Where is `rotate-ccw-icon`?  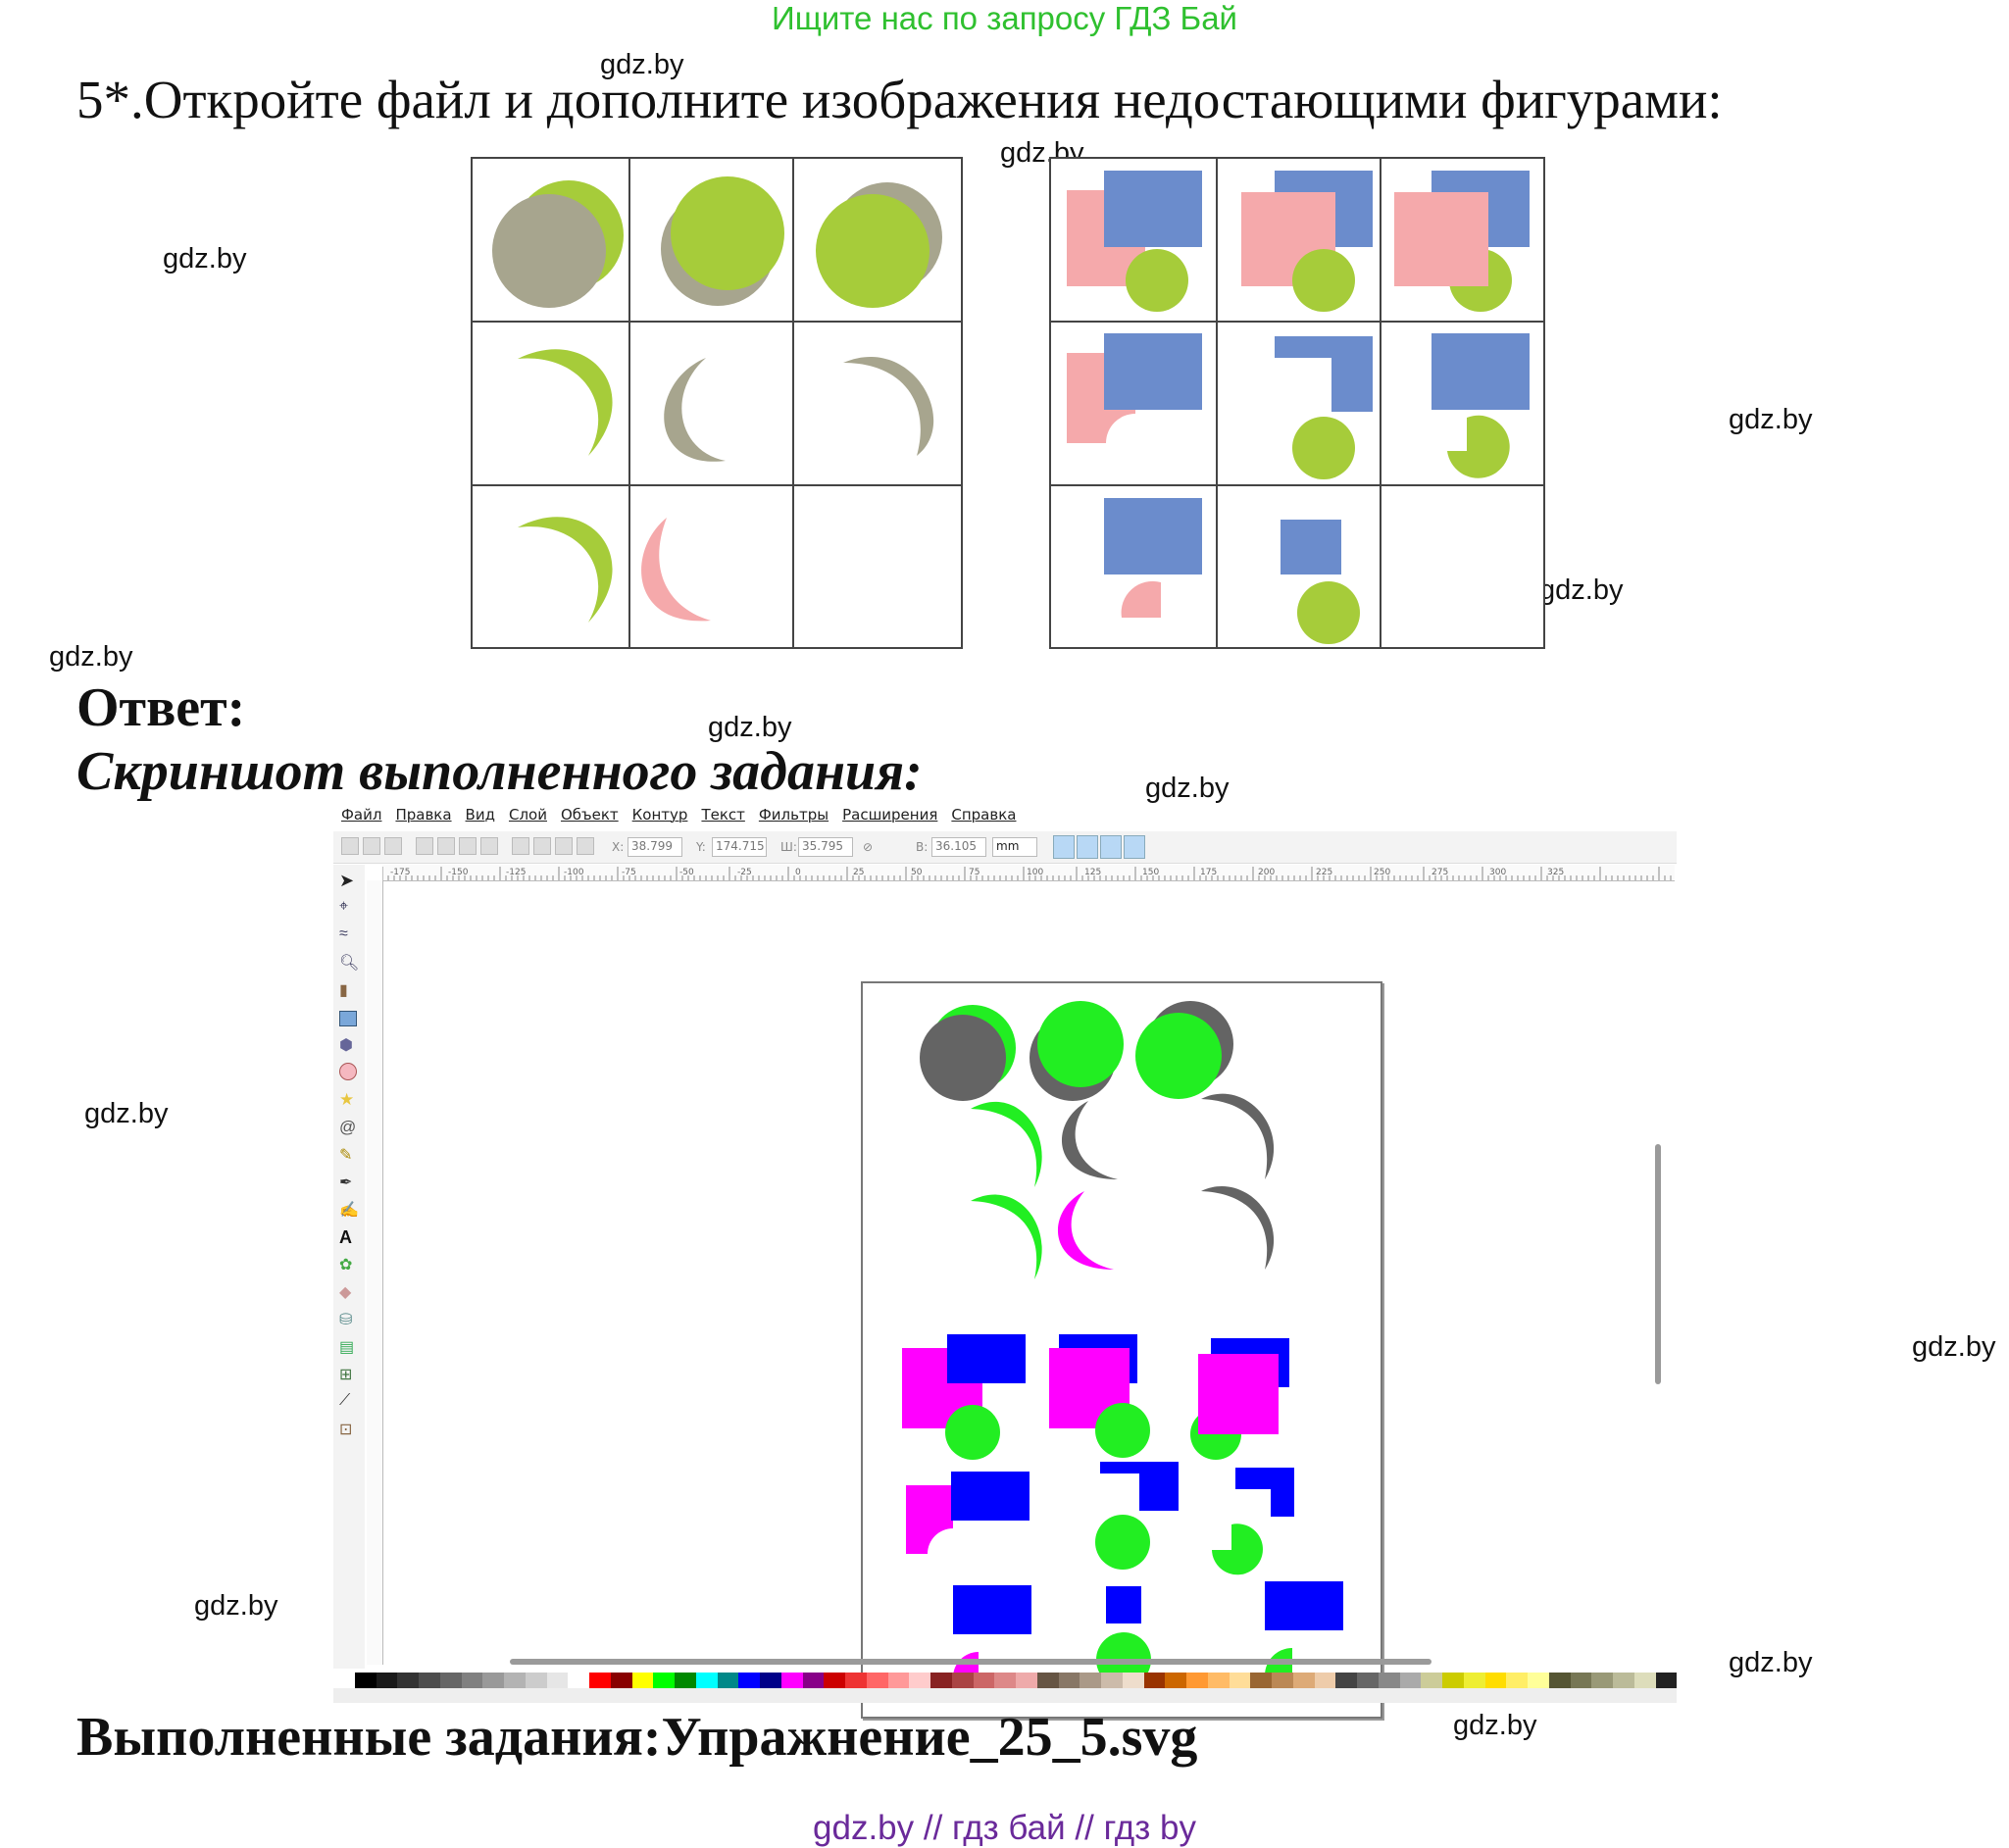
rotate-ccw-icon is located at coordinates (424, 846).